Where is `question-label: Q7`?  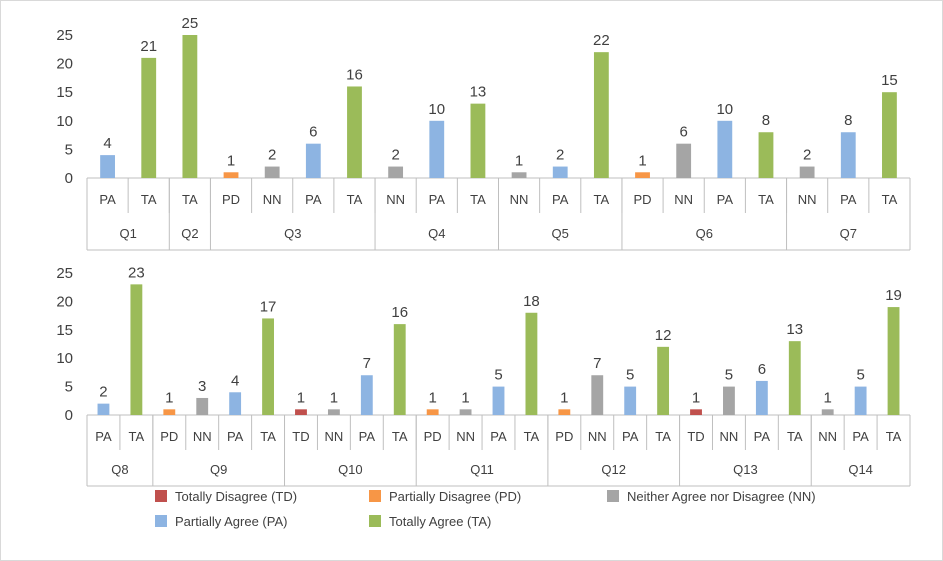
question-label: Q7 is located at coordinates (848, 233).